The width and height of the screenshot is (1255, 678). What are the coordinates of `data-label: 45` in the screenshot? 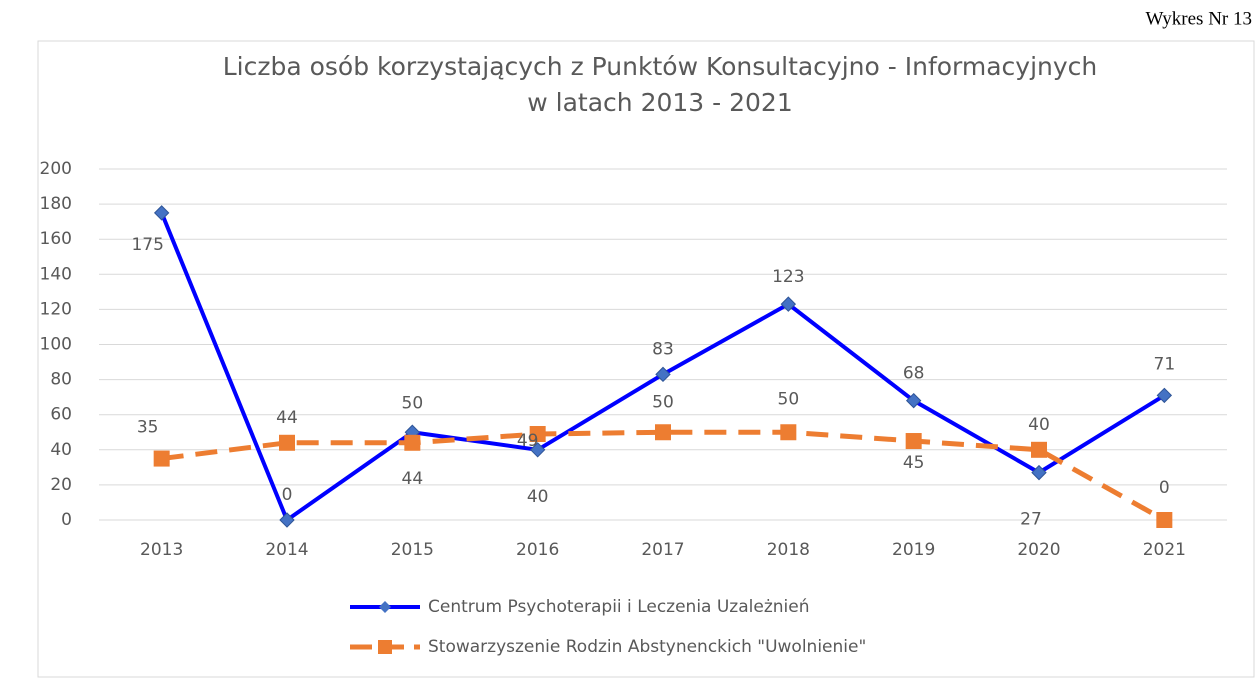 It's located at (914, 463).